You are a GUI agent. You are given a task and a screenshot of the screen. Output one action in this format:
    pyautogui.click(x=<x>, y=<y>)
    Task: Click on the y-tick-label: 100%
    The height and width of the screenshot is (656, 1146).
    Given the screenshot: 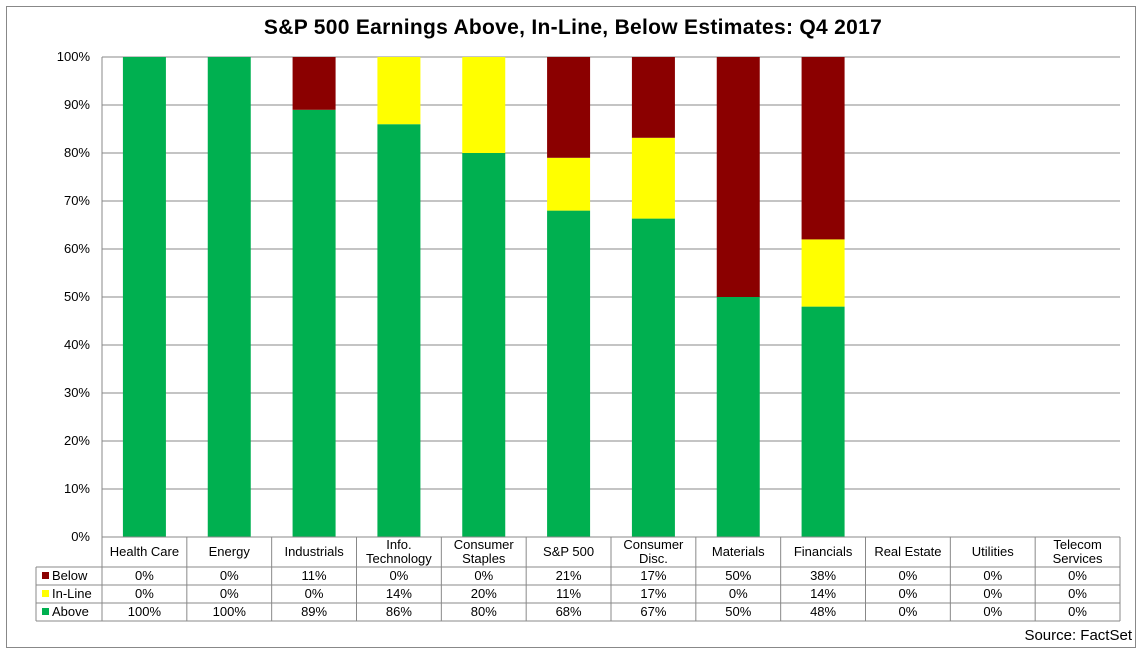 What is the action you would take?
    pyautogui.click(x=74, y=56)
    